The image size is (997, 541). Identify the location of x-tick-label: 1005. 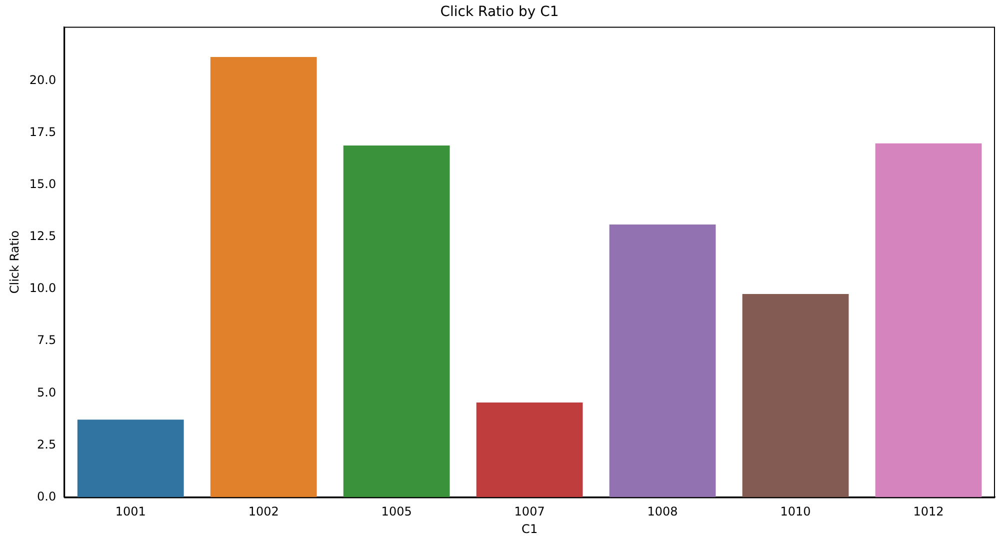
(396, 511).